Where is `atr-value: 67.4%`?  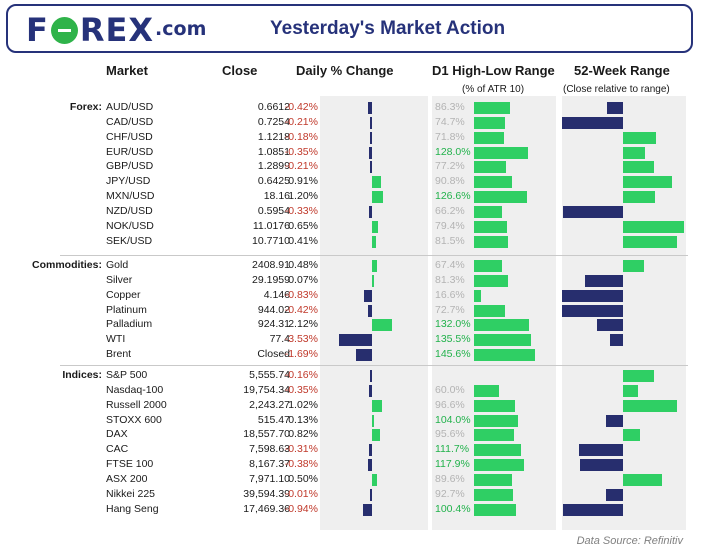 atr-value: 67.4% is located at coordinates (450, 265).